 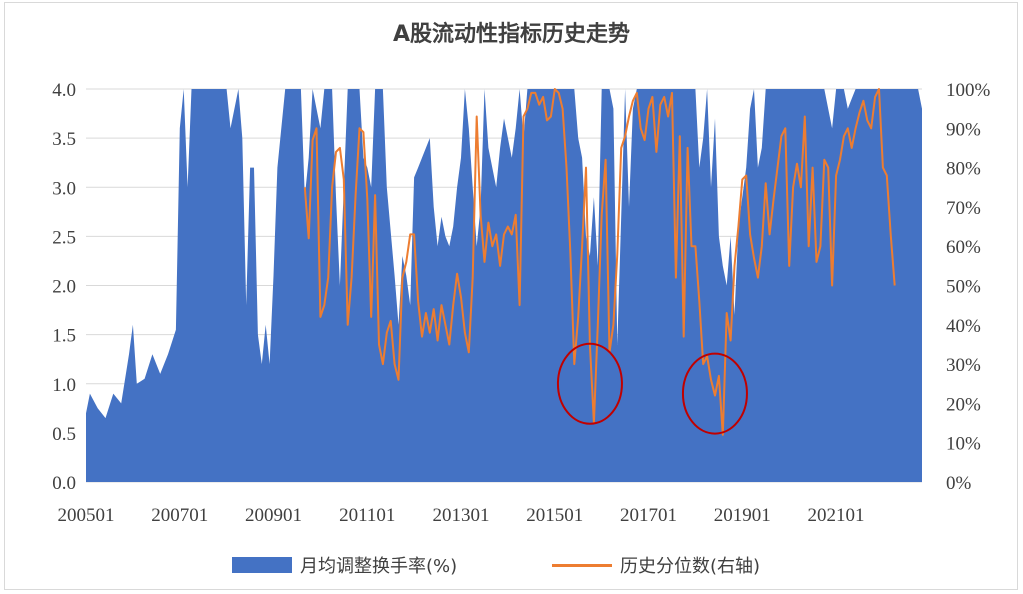 I want to click on y-right-tick-label: 80%, so click(x=963, y=169).